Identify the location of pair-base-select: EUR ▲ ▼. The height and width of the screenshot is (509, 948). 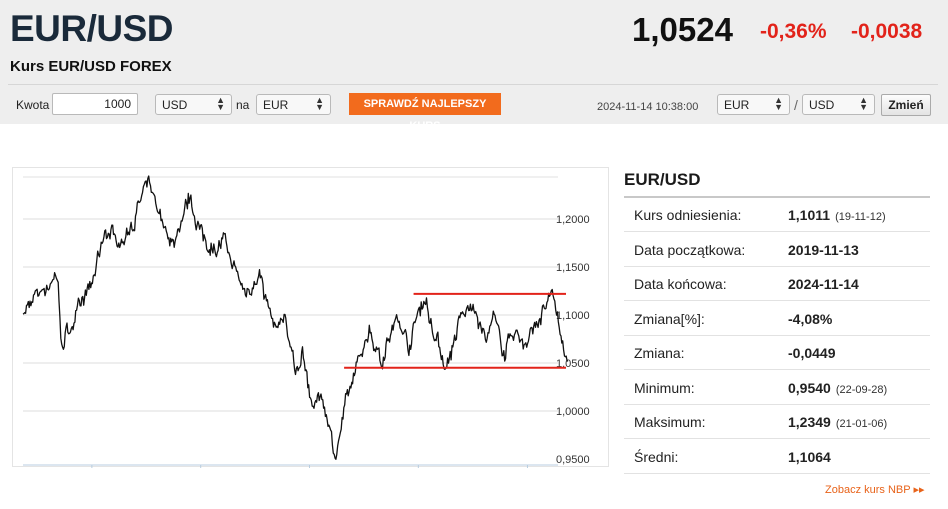
(753, 104).